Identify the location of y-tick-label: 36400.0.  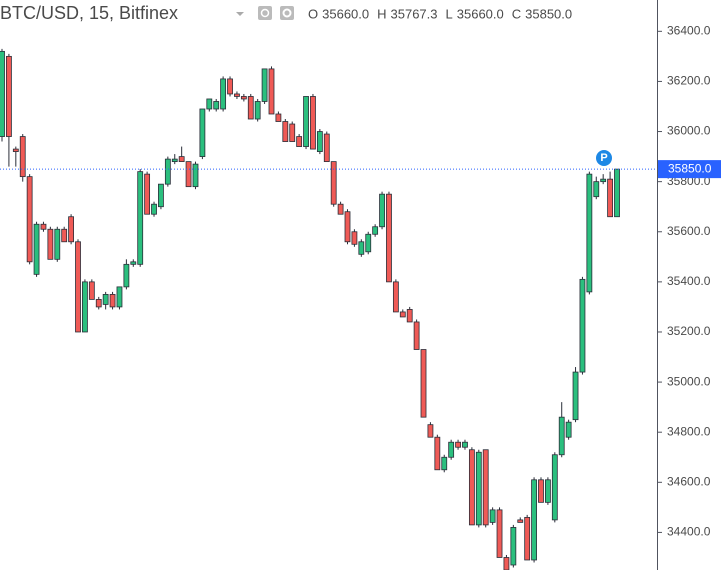
(689, 30).